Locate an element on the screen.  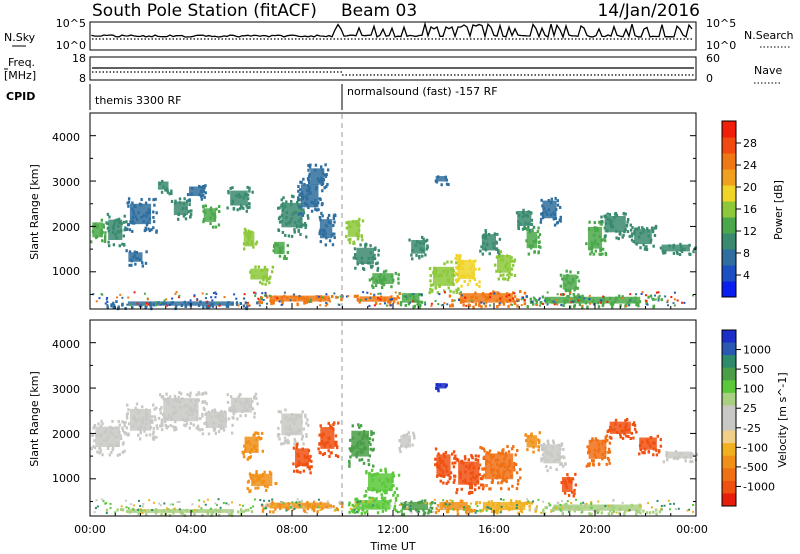
freq-label-line1: Freq. is located at coordinates (21, 62).